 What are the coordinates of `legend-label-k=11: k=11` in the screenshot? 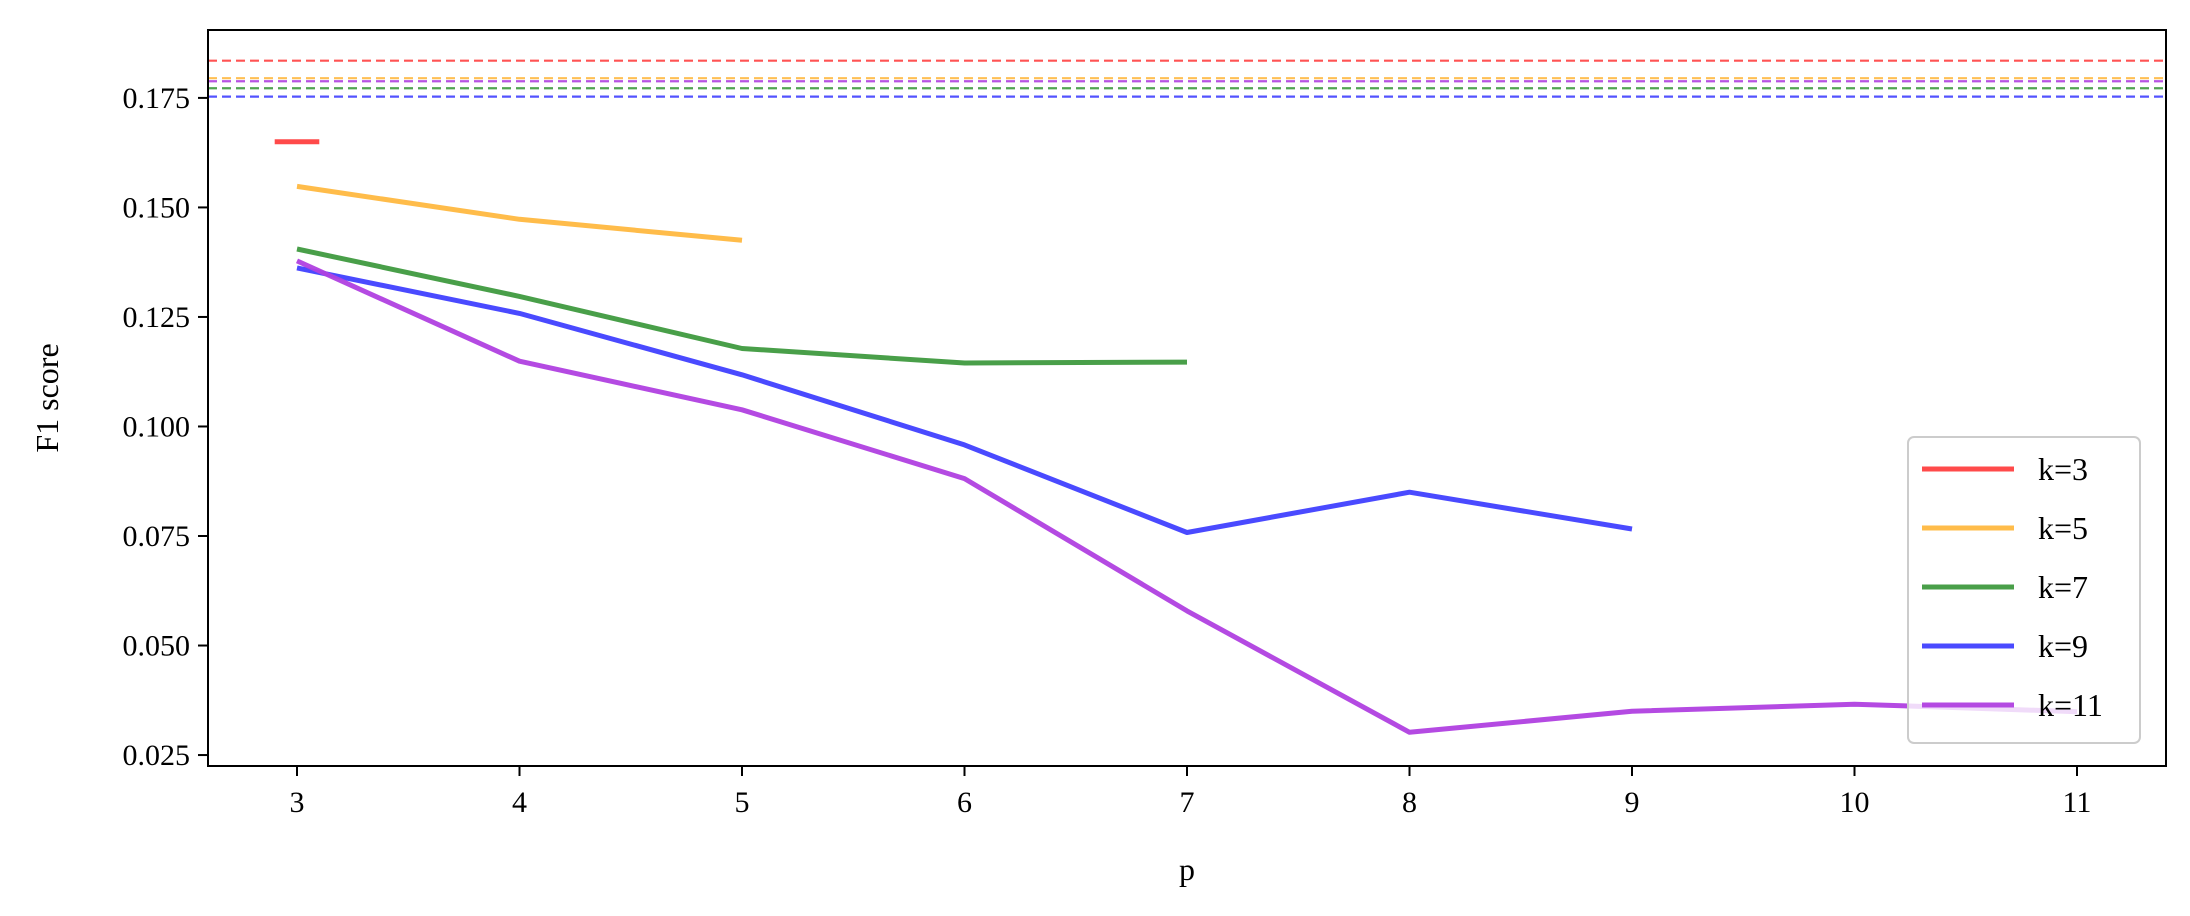 It's located at (2070, 705).